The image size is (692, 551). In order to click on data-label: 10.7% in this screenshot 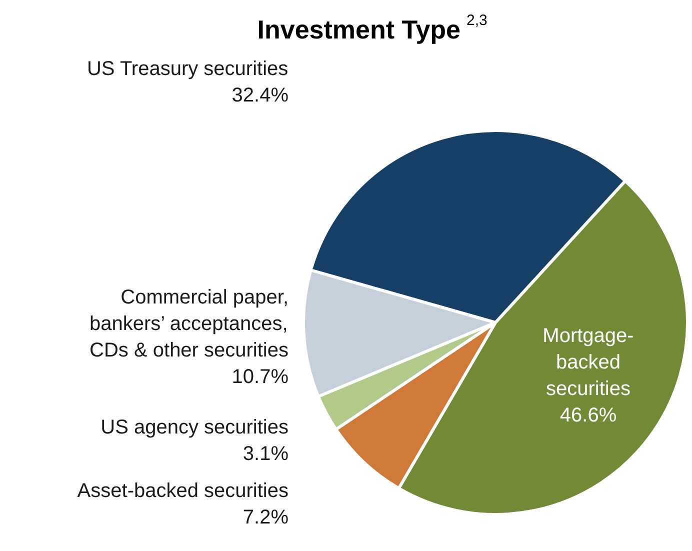, I will do `click(260, 377)`.